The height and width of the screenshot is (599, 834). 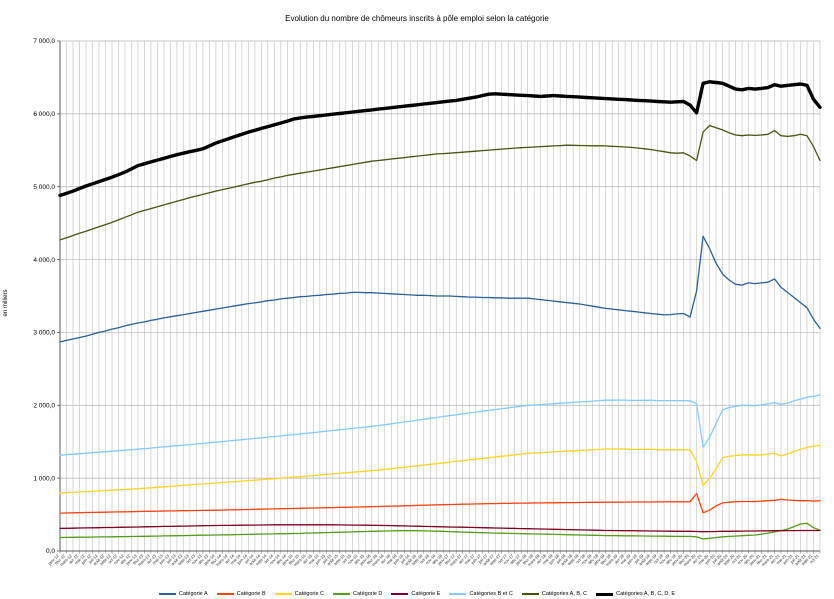 I want to click on x-tick-label: oct-21, so click(x=814, y=559).